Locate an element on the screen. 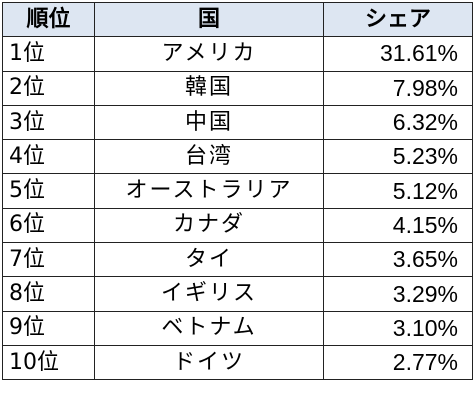 Image resolution: width=476 pixels, height=400 pixels. header-share: シェア is located at coordinates (398, 19).